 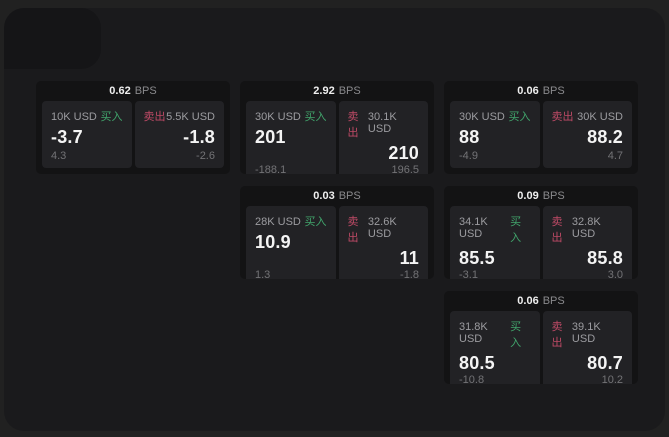 What do you see at coordinates (472, 379) in the screenshot?
I see `buy-sub-value: -10.8` at bounding box center [472, 379].